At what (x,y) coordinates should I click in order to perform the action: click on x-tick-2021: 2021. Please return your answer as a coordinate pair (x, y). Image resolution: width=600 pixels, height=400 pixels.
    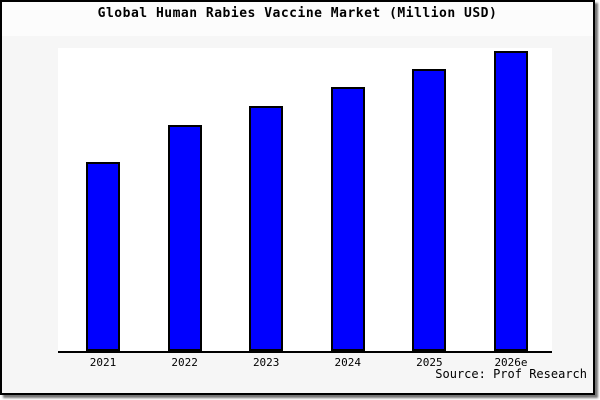
    Looking at the image, I should click on (103, 362).